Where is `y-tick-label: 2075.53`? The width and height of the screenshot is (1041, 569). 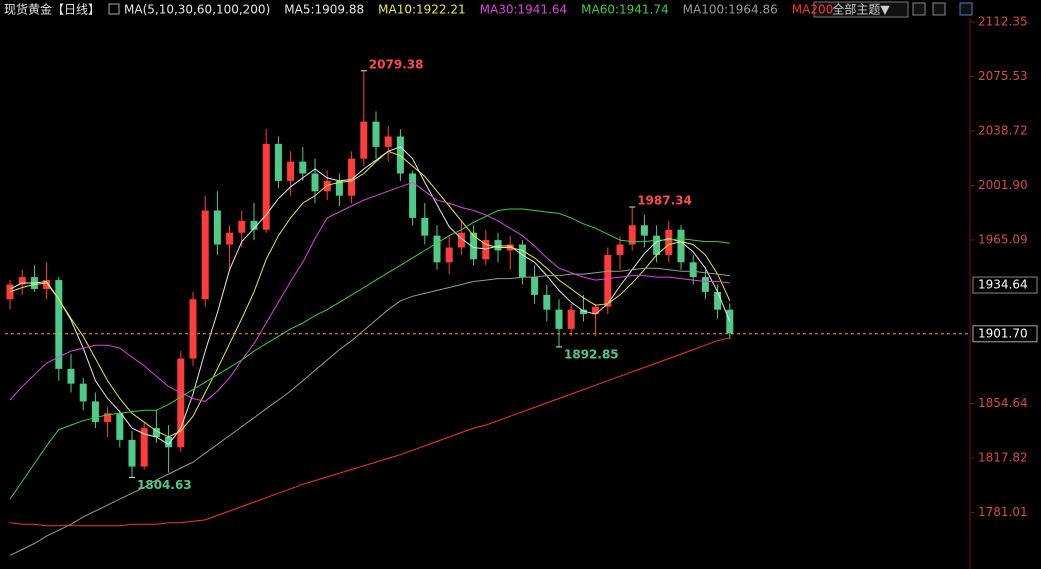 y-tick-label: 2075.53 is located at coordinates (1003, 76).